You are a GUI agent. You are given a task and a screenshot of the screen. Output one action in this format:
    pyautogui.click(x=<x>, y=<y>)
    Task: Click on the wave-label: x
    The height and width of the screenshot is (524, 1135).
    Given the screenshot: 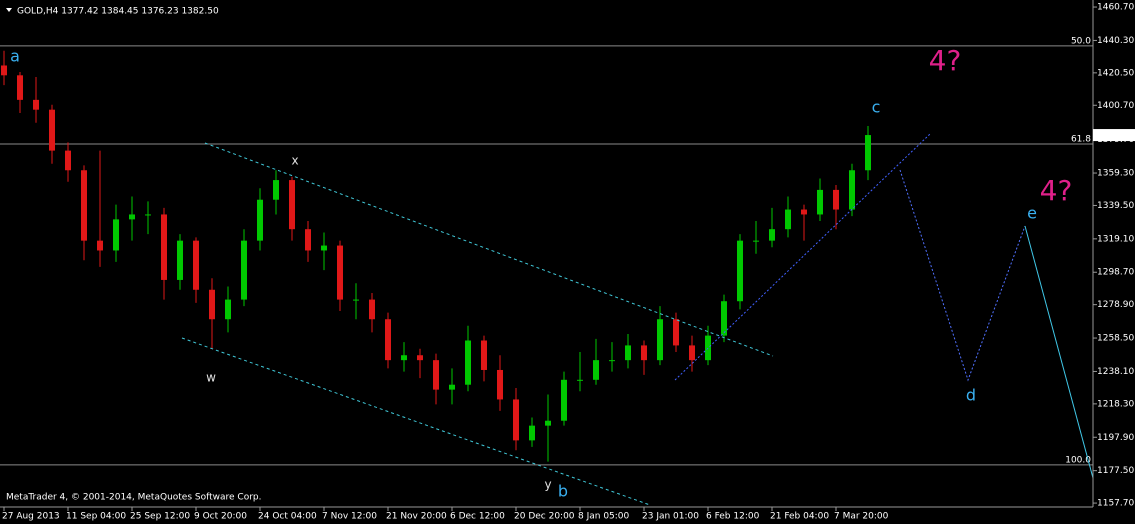 What is the action you would take?
    pyautogui.click(x=294, y=161)
    